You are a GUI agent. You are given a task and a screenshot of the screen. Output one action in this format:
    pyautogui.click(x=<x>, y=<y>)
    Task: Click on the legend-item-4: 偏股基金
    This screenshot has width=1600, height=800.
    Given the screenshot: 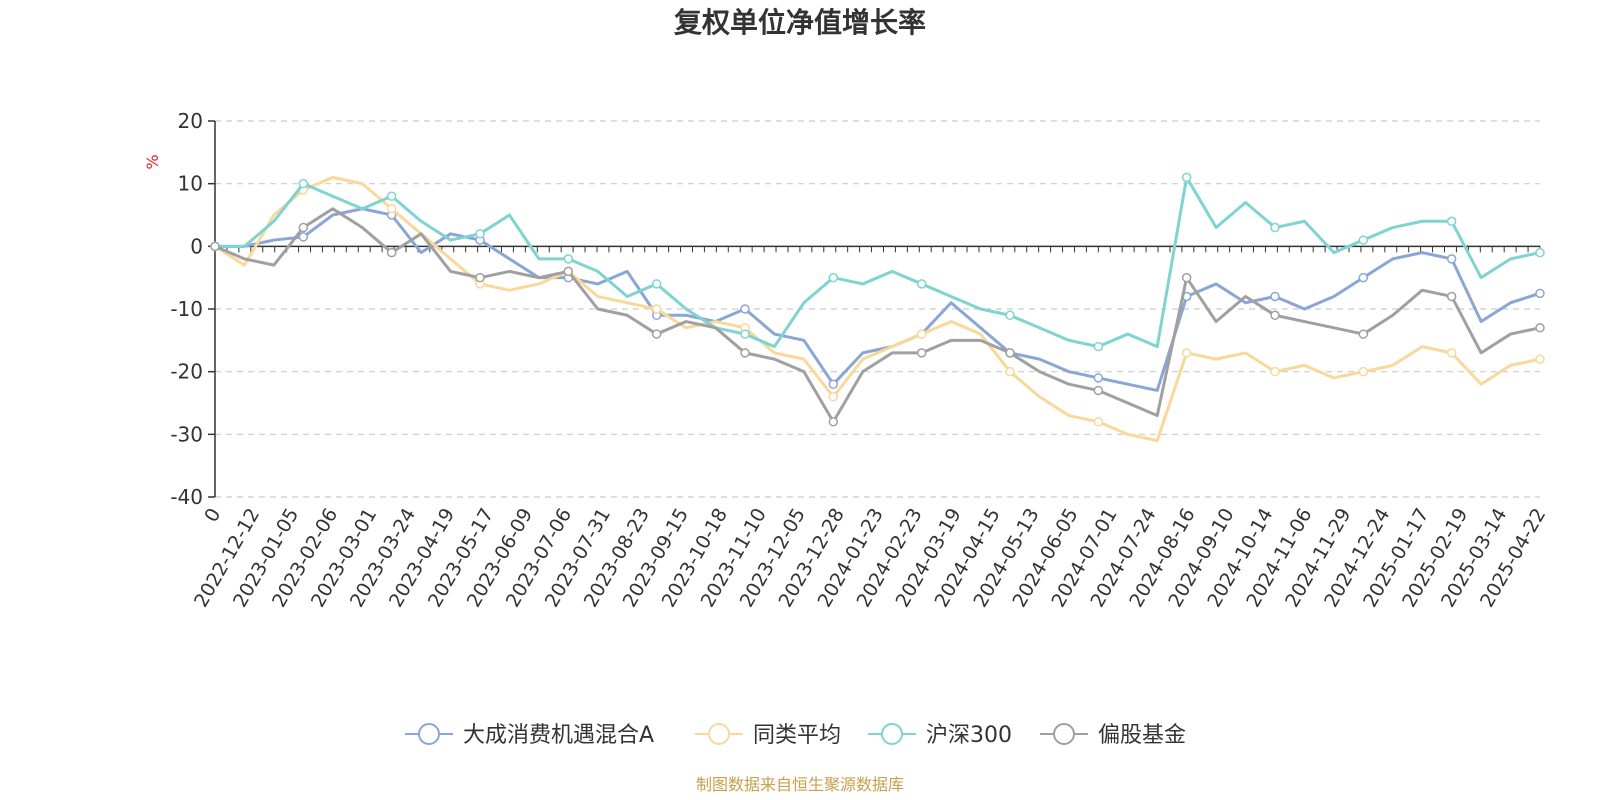 What is the action you would take?
    pyautogui.click(x=1113, y=735)
    